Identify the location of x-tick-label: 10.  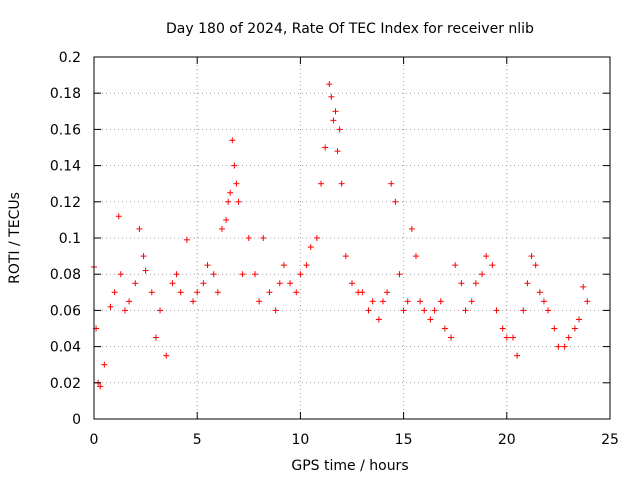
(300, 440).